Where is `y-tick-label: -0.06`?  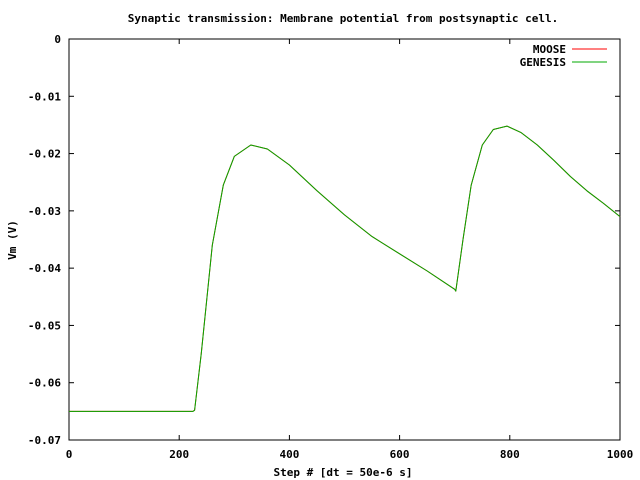 y-tick-label: -0.06 is located at coordinates (44, 383).